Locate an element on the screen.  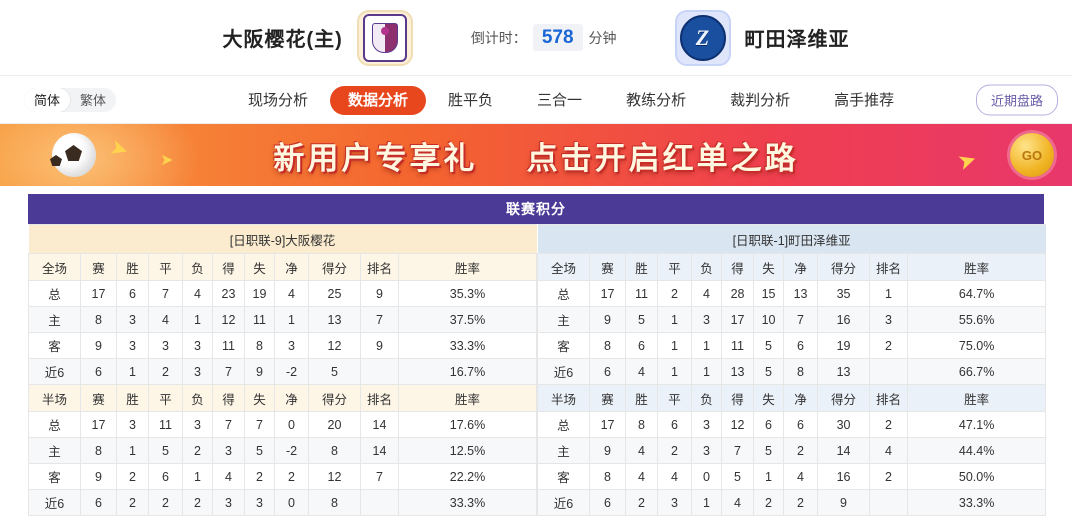
table-row: 近6 6 4 1 1 13 5 8 13 66.7% is located at coordinates (792, 371).